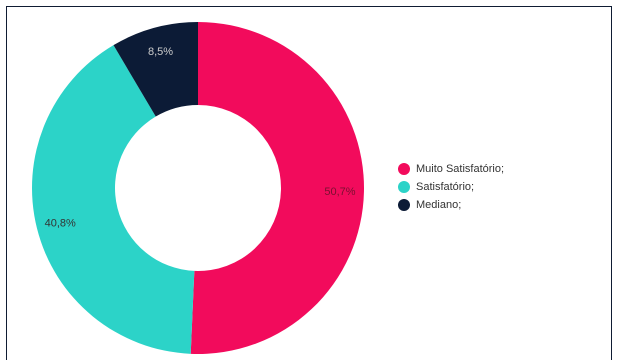 This screenshot has width=622, height=363. Describe the element at coordinates (460, 169) in the screenshot. I see `legend-label-muito-satisfatorio: Muito Satisfatório;` at that location.